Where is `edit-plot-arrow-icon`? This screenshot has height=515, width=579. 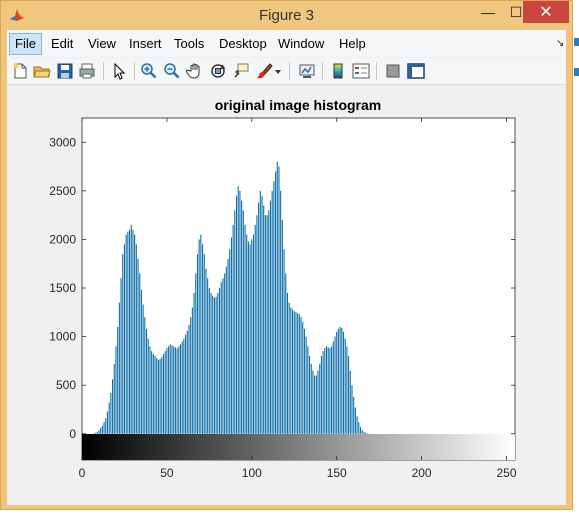
edit-plot-arrow-icon is located at coordinates (119, 71).